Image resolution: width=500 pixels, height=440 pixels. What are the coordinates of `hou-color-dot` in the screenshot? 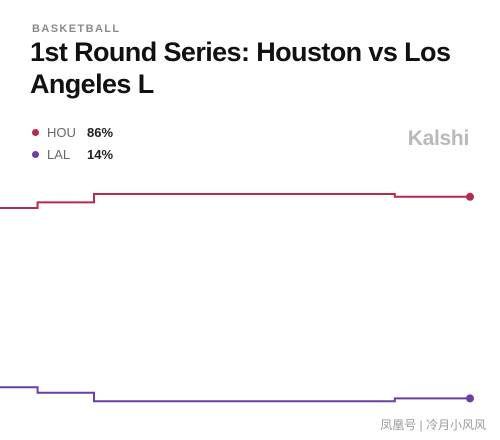 It's located at (35, 132).